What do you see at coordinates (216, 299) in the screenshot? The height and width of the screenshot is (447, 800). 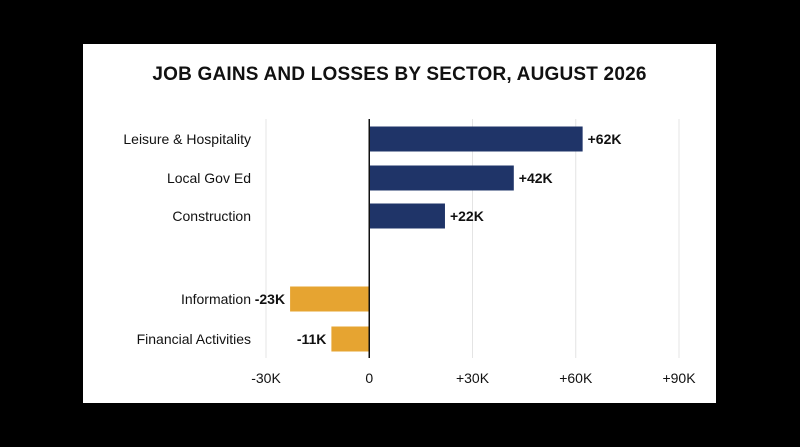 I see `category-label: Information` at bounding box center [216, 299].